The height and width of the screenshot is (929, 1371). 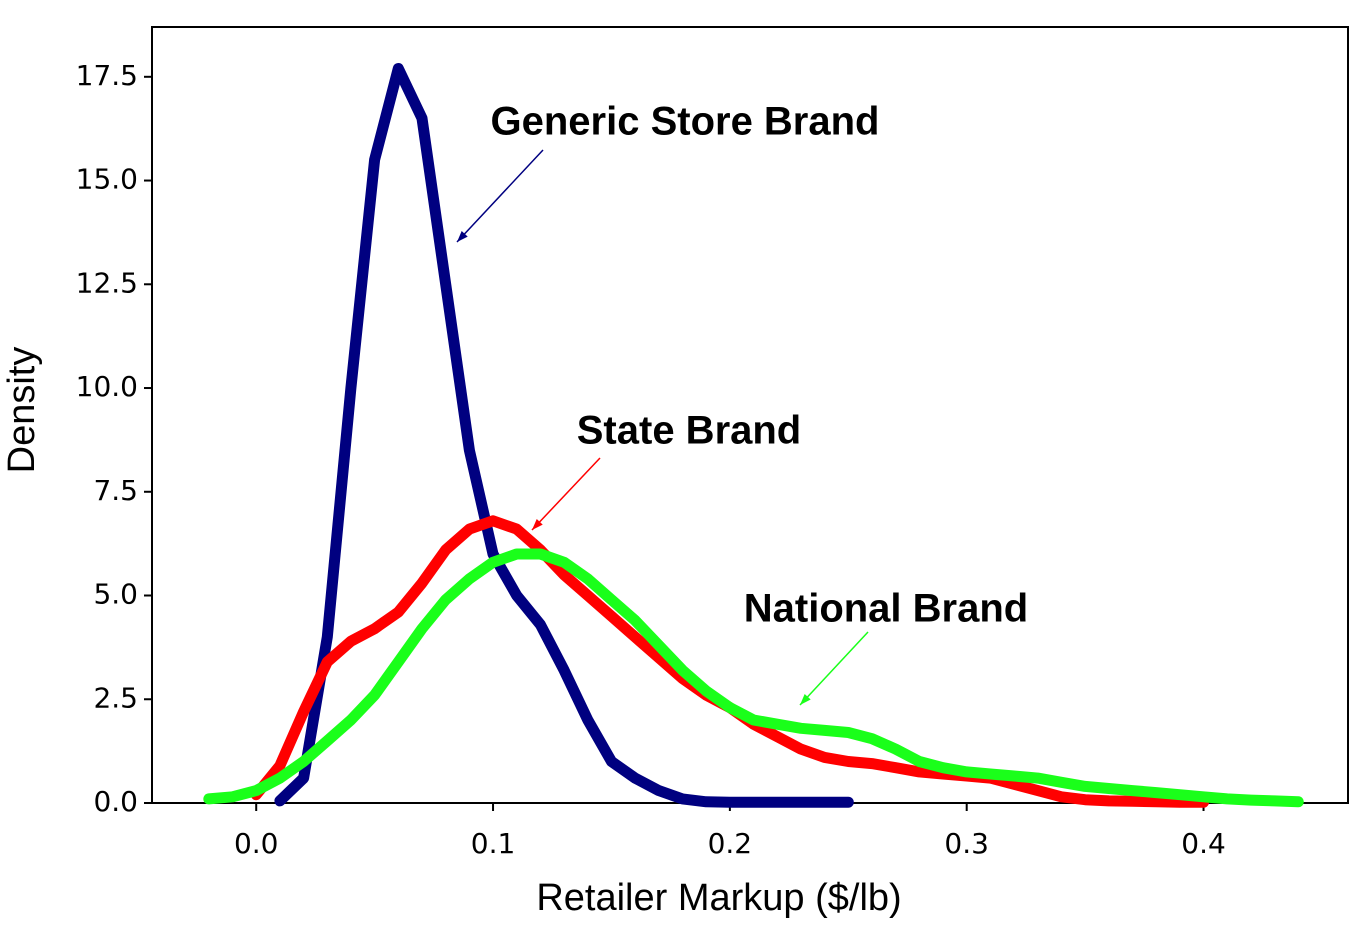 What do you see at coordinates (115, 490) in the screenshot?
I see `y-tick-label: 7.5` at bounding box center [115, 490].